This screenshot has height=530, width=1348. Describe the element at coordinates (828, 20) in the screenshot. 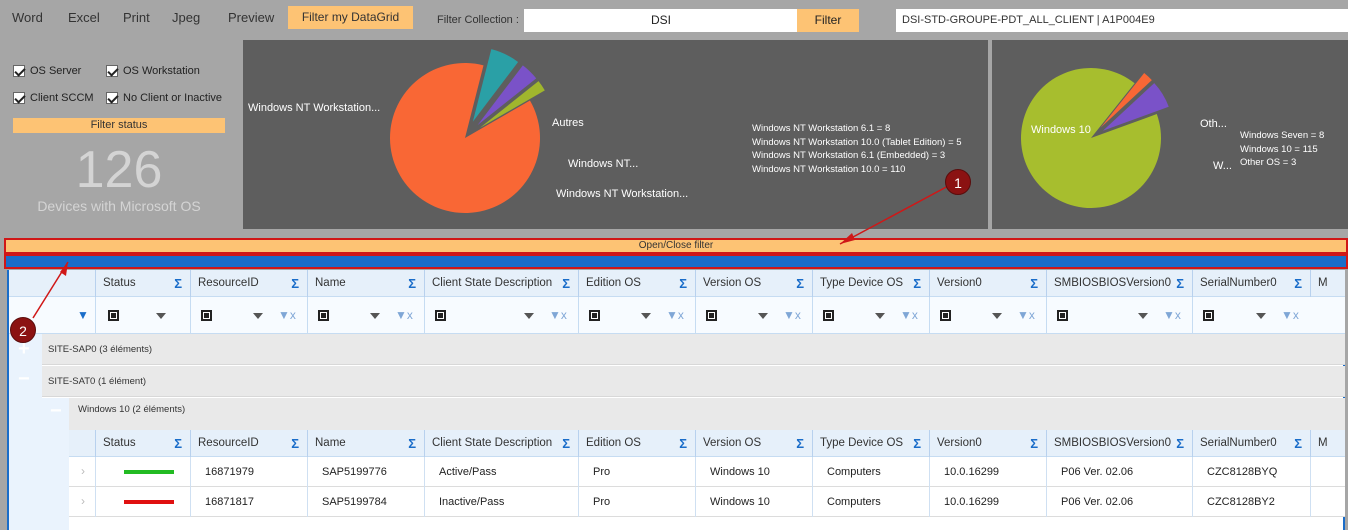

I see `filter-button: Filter` at that location.